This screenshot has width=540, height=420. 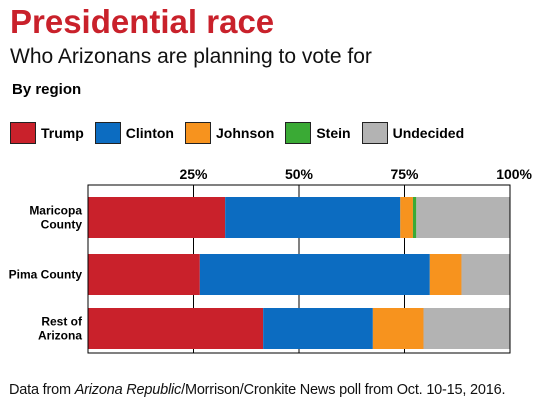 I want to click on category-label-line: Pima County, so click(x=46, y=275).